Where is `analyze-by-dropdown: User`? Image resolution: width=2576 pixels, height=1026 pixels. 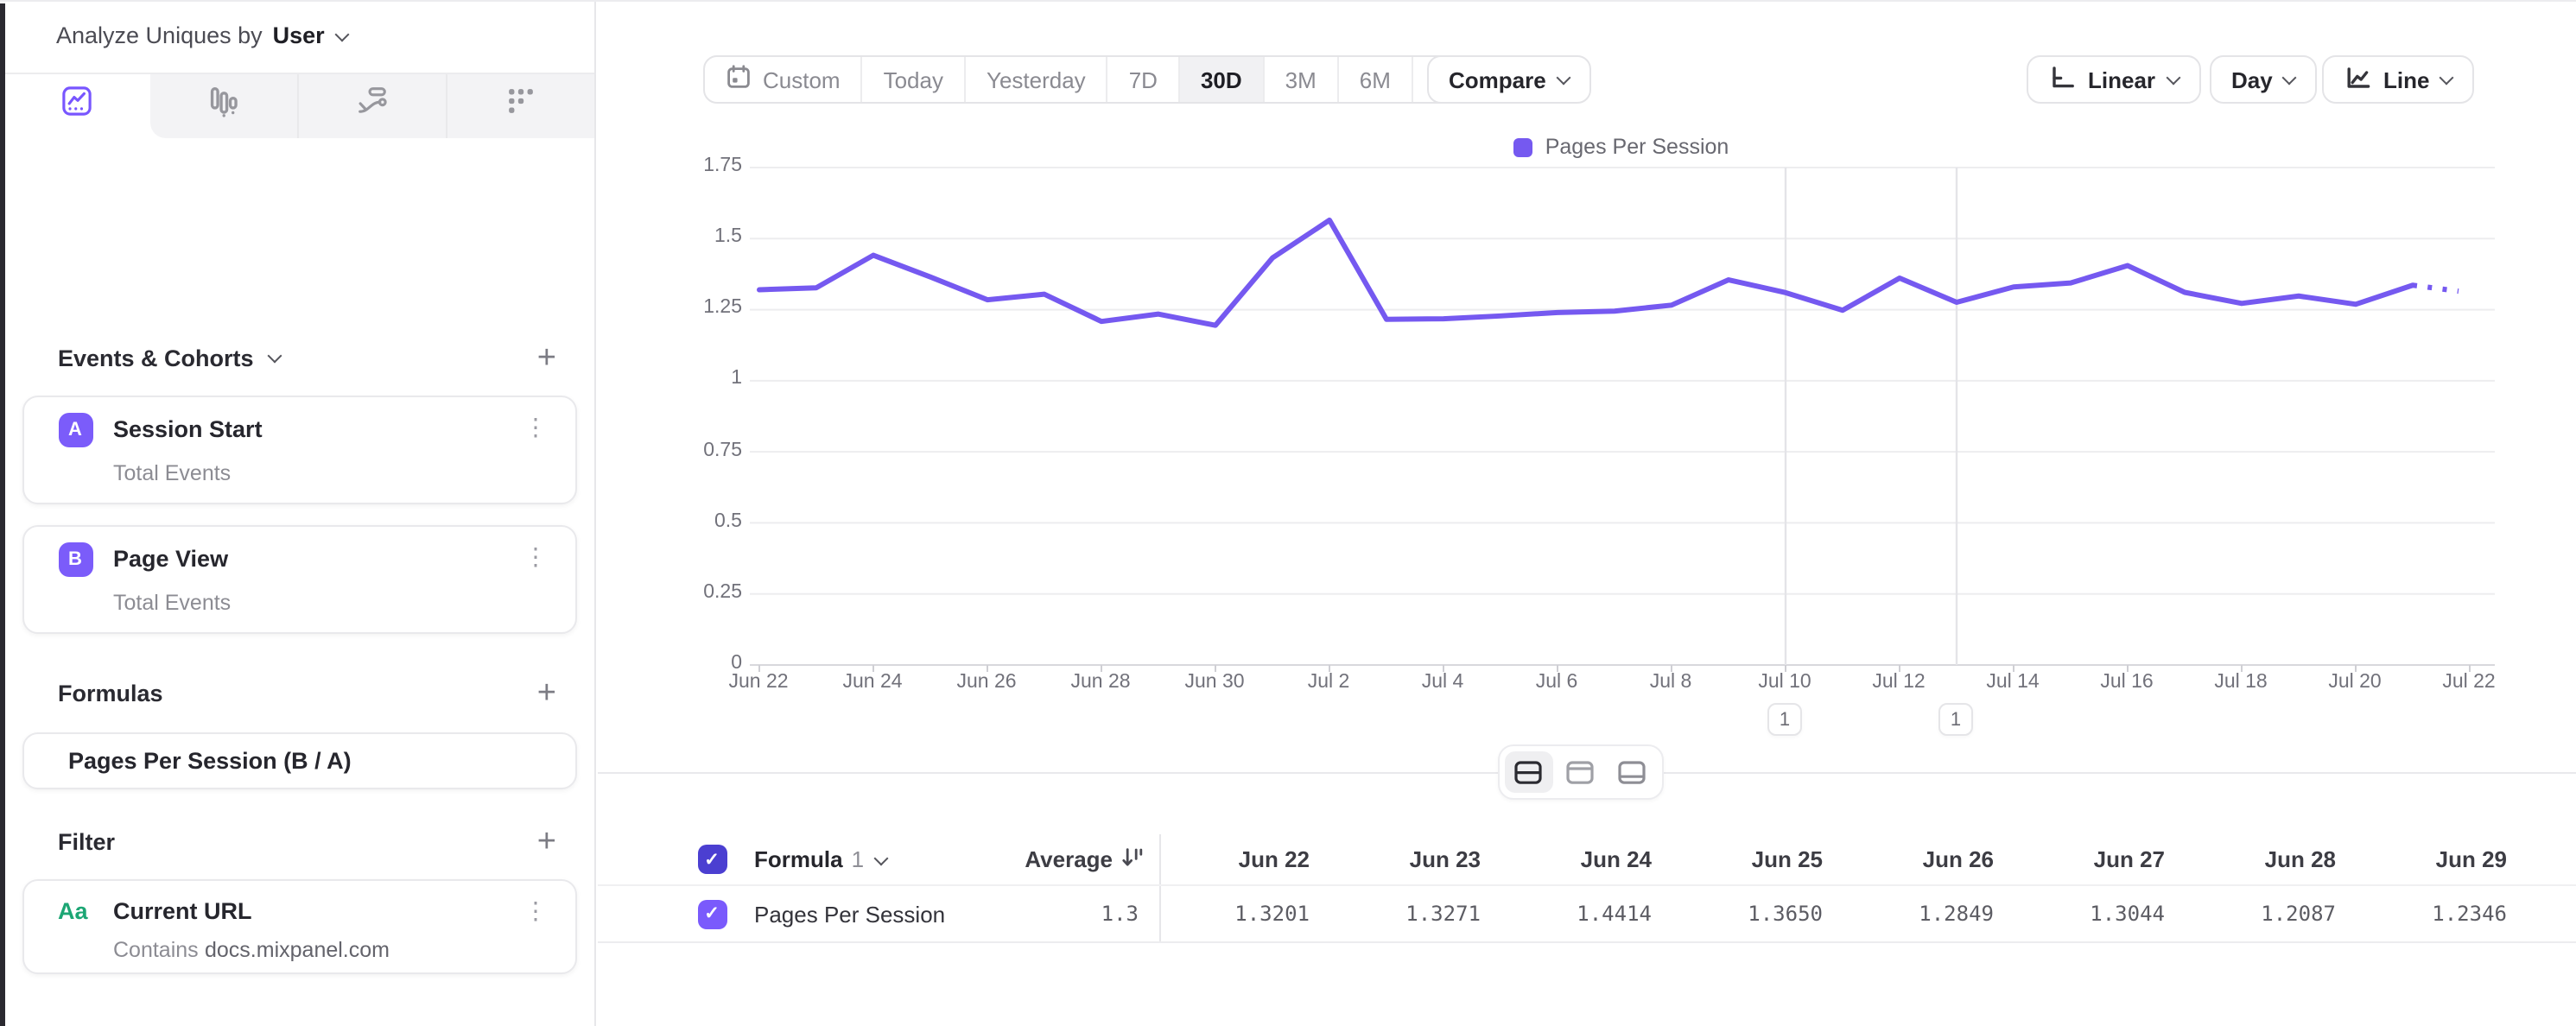 analyze-by-dropdown: User is located at coordinates (298, 35).